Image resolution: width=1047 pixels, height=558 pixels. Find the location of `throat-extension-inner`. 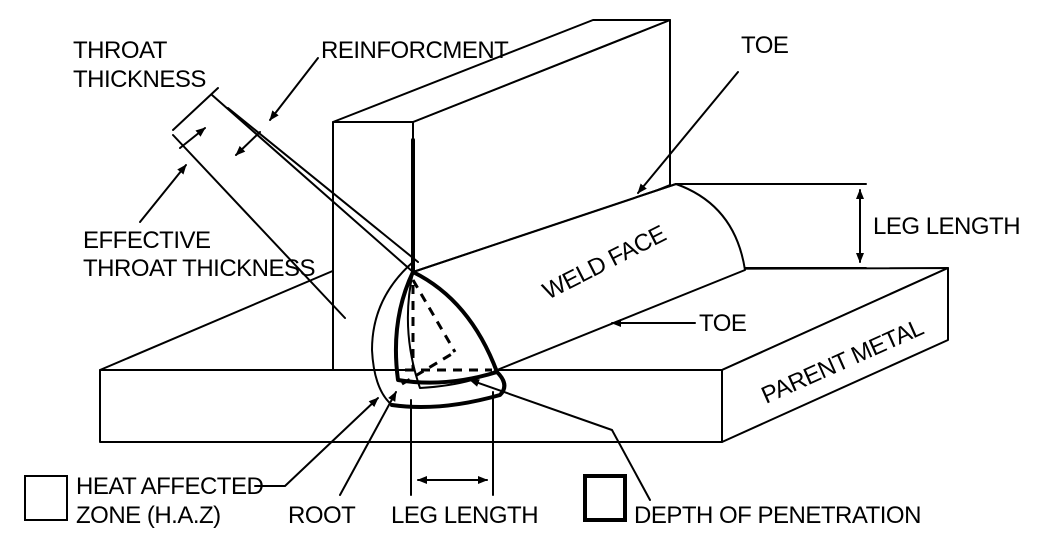

throat-extension-inner is located at coordinates (312, 183).